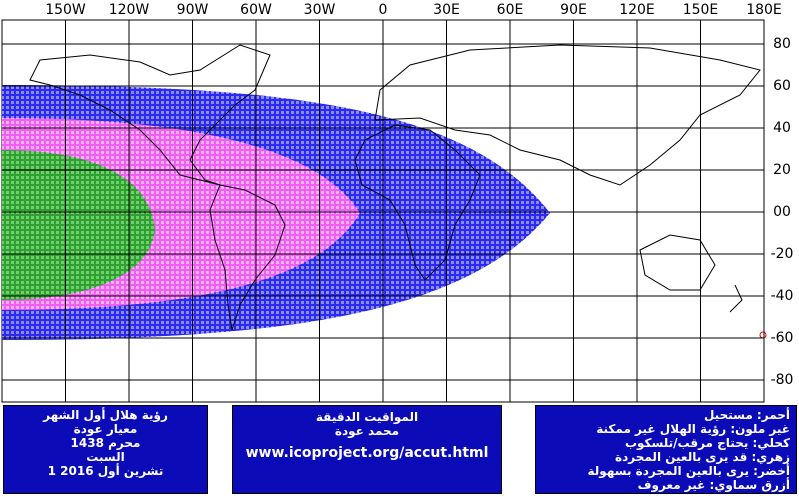 Image resolution: width=799 pixels, height=497 pixels. What do you see at coordinates (713, 485) in the screenshot?
I see `box-line: أزرق سماوي: غير معروف` at bounding box center [713, 485].